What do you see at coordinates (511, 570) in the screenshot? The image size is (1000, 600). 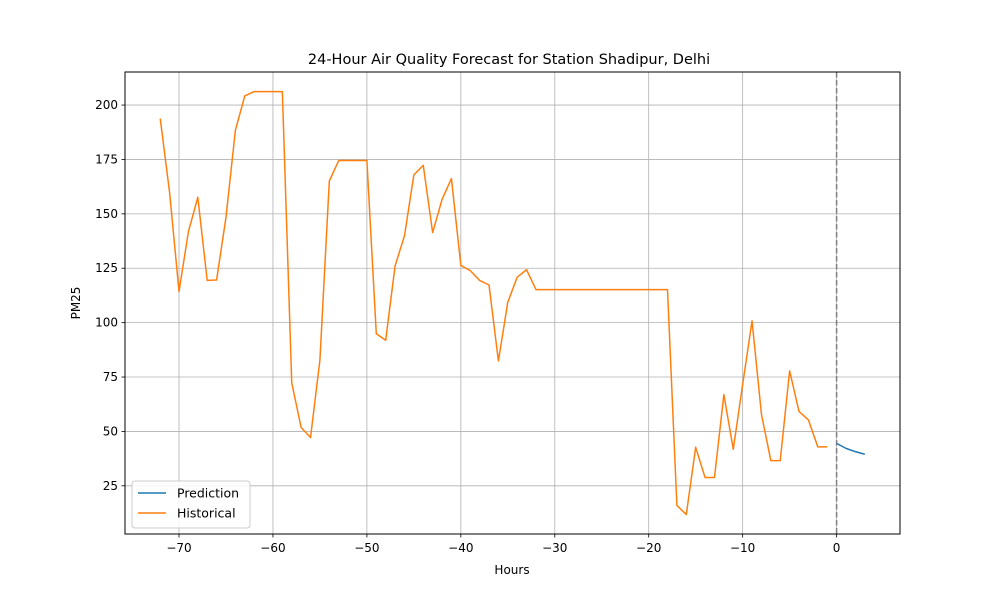 I see `x-axis-label: Hours` at bounding box center [511, 570].